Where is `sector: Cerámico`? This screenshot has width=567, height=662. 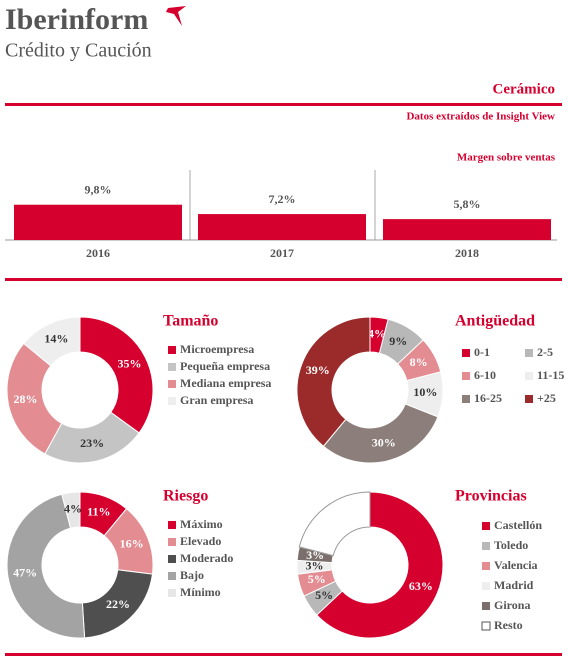
sector: Cerámico is located at coordinates (524, 89).